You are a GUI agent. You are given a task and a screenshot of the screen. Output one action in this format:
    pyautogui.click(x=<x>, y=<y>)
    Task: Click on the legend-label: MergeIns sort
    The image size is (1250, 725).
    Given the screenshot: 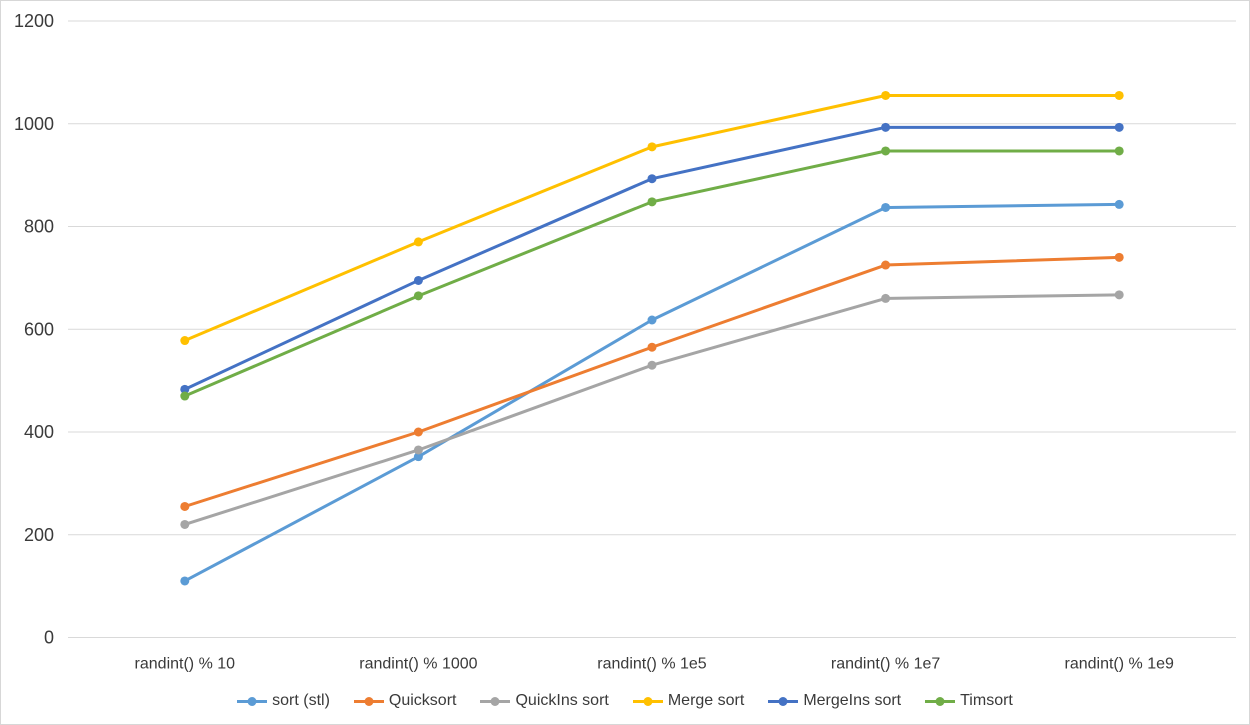 What is the action you would take?
    pyautogui.click(x=852, y=700)
    